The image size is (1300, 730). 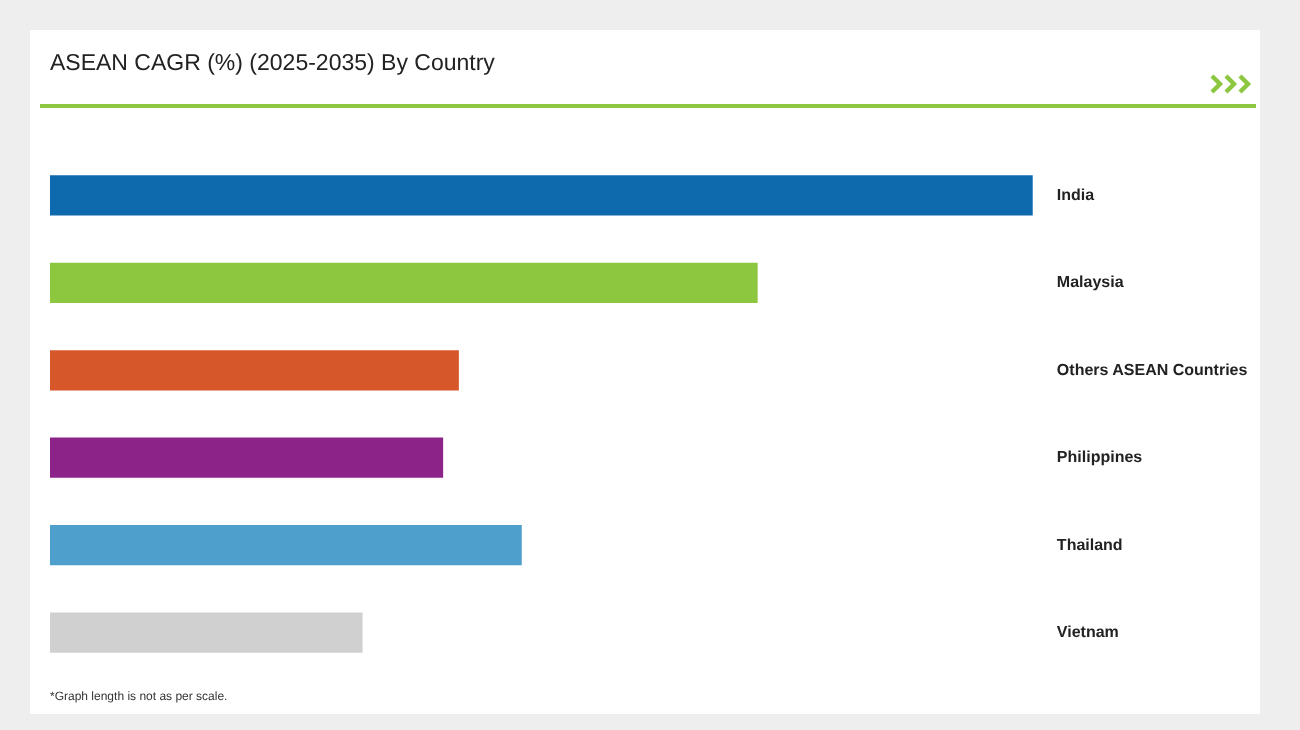 I want to click on y-tick-label: Malaysia, so click(x=1090, y=282).